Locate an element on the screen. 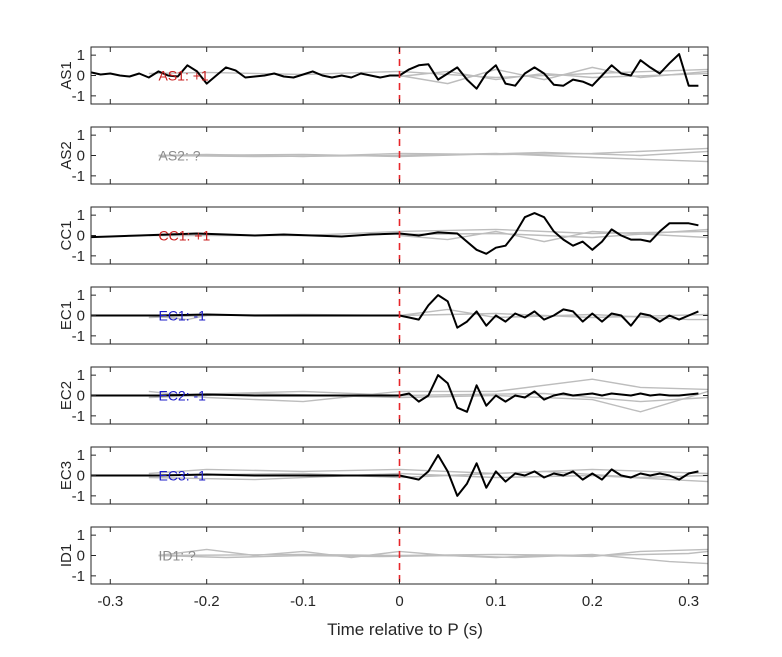 The image size is (782, 657). polarity-label: CC1: +1 is located at coordinates (184, 236).